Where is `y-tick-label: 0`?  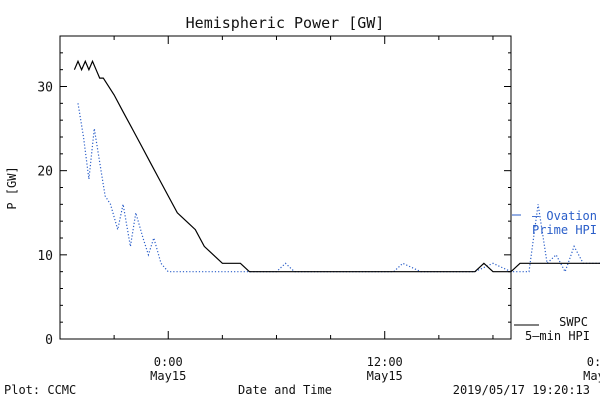 y-tick-label: 0 is located at coordinates (49, 340).